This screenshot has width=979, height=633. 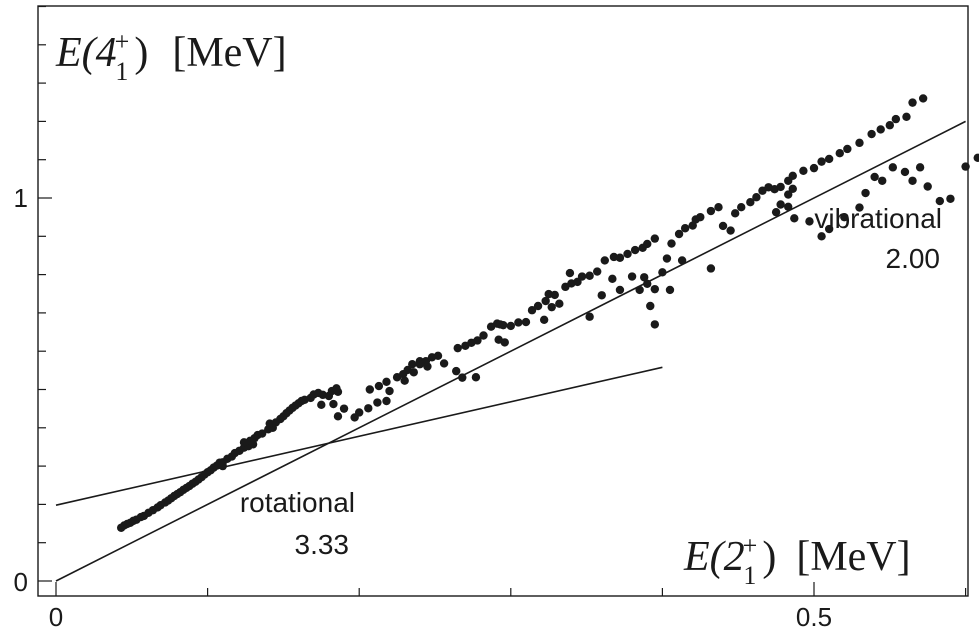 I want to click on y-axis-title-sup: +, so click(x=122, y=41).